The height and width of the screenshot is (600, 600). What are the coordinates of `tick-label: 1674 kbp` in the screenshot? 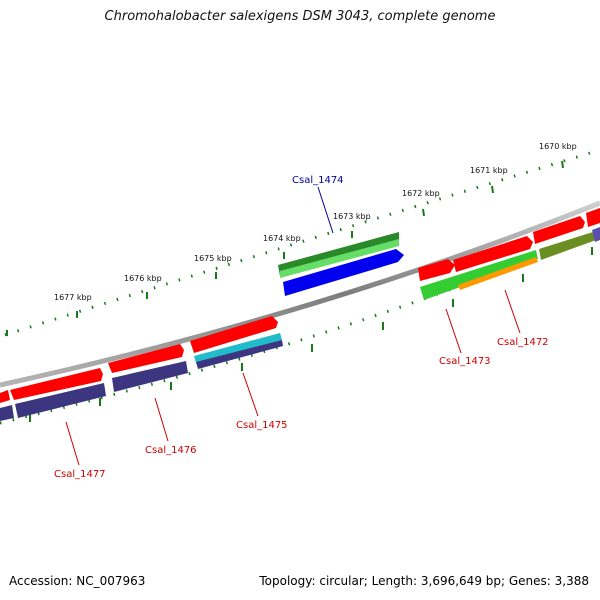 It's located at (282, 238).